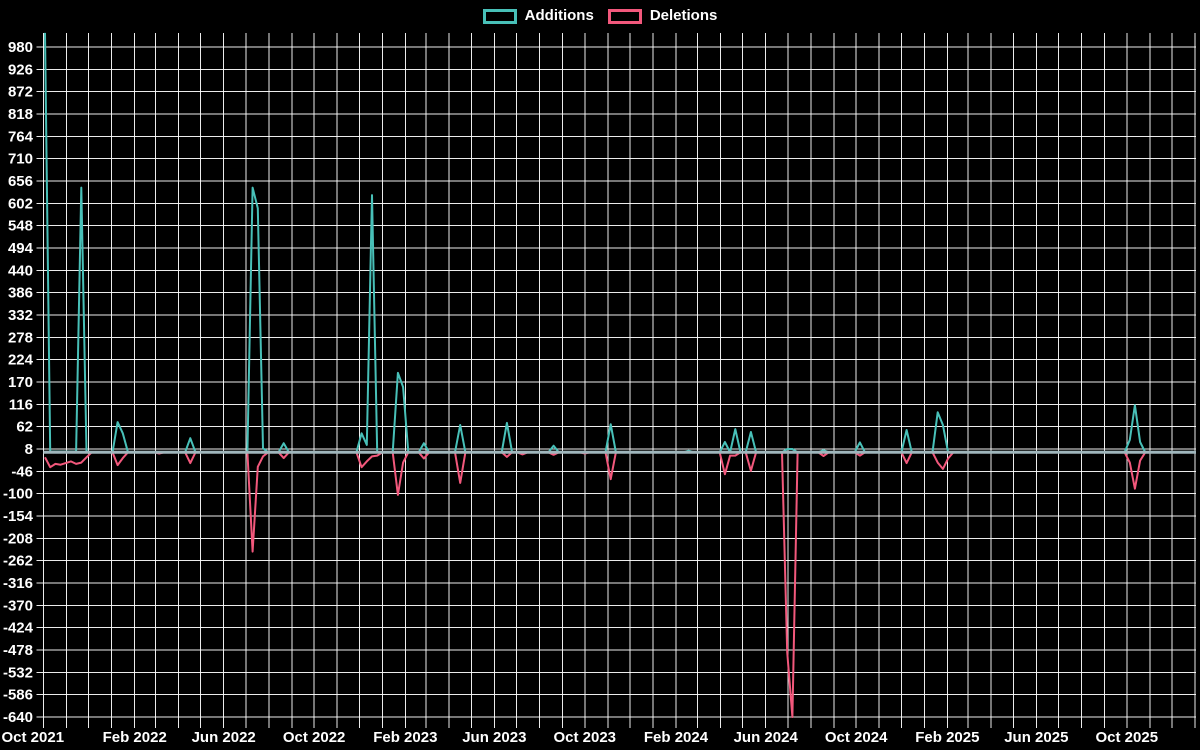 The height and width of the screenshot is (750, 1200). Describe the element at coordinates (499, 16) in the screenshot. I see `additions-swatch-icon` at that location.